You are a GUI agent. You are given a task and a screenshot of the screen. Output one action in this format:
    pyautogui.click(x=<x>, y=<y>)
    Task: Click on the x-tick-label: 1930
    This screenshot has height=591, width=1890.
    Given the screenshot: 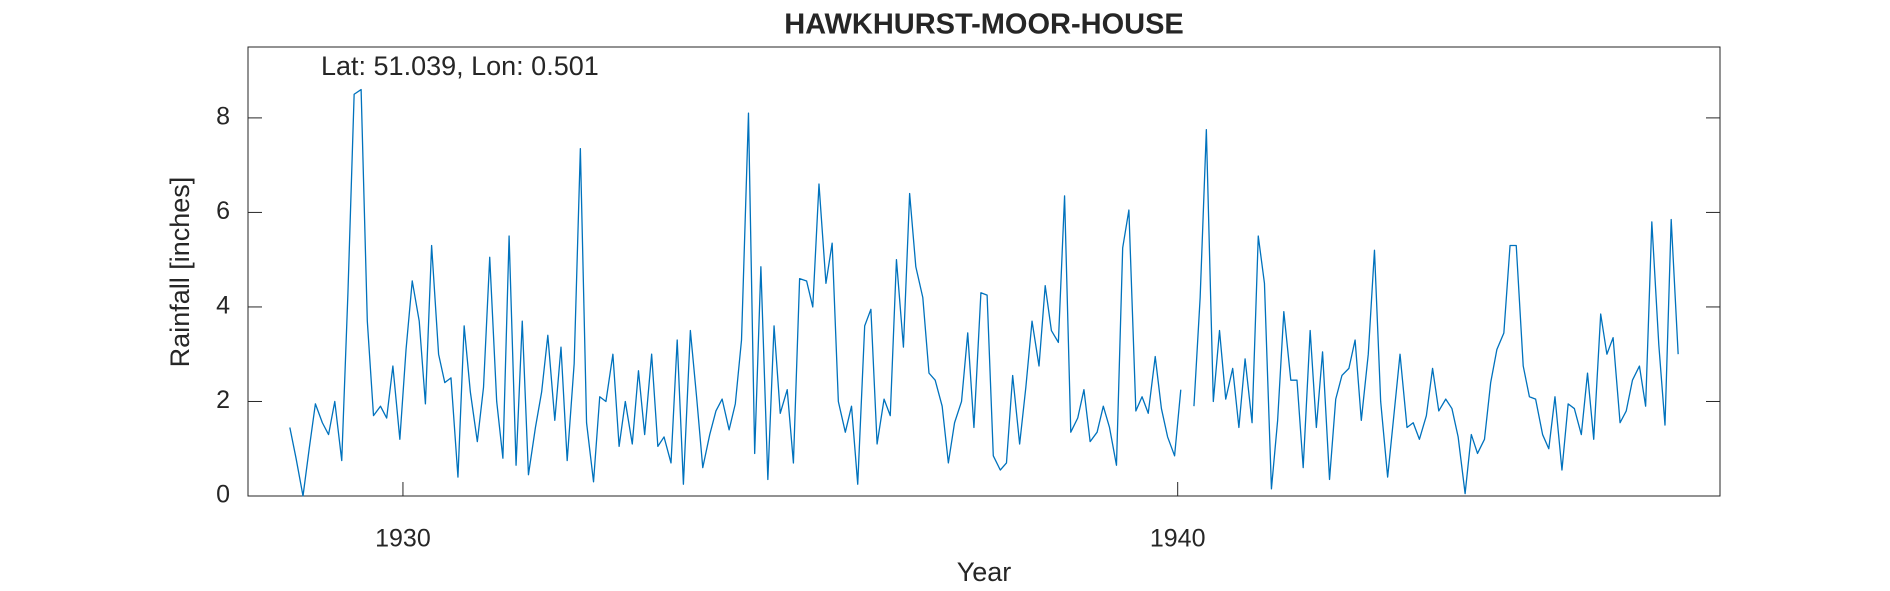 What is the action you would take?
    pyautogui.click(x=403, y=539)
    